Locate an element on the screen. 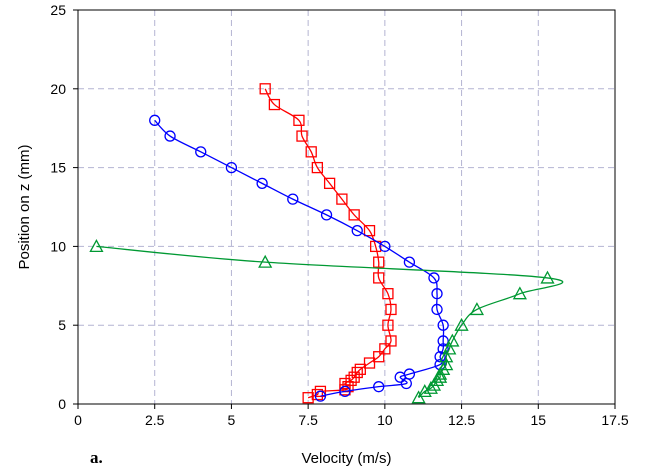 The height and width of the screenshot is (472, 655). x-tick-label: 17.5 is located at coordinates (614, 420).